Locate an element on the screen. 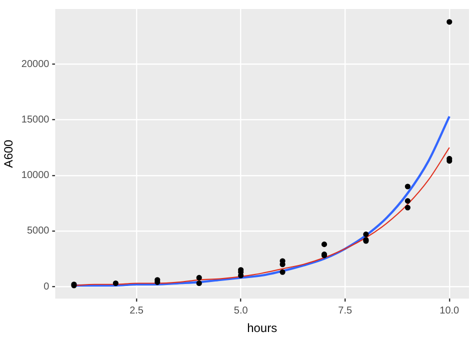  y-tick-label: 5000 is located at coordinates (38, 231).